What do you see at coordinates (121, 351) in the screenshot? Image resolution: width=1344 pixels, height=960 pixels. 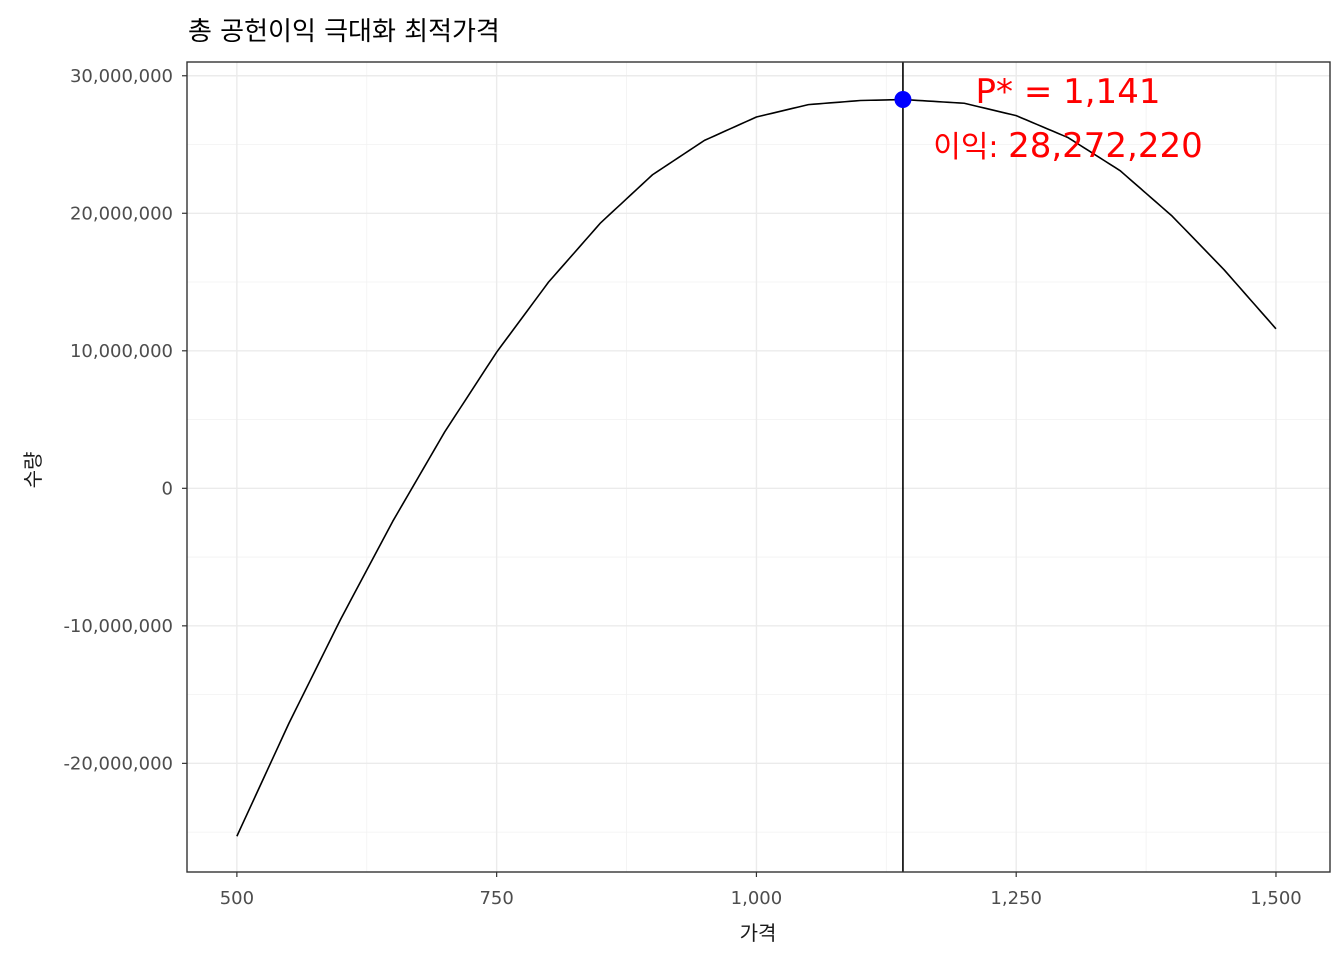 I see `y-tick-label: 10,000,000` at bounding box center [121, 351].